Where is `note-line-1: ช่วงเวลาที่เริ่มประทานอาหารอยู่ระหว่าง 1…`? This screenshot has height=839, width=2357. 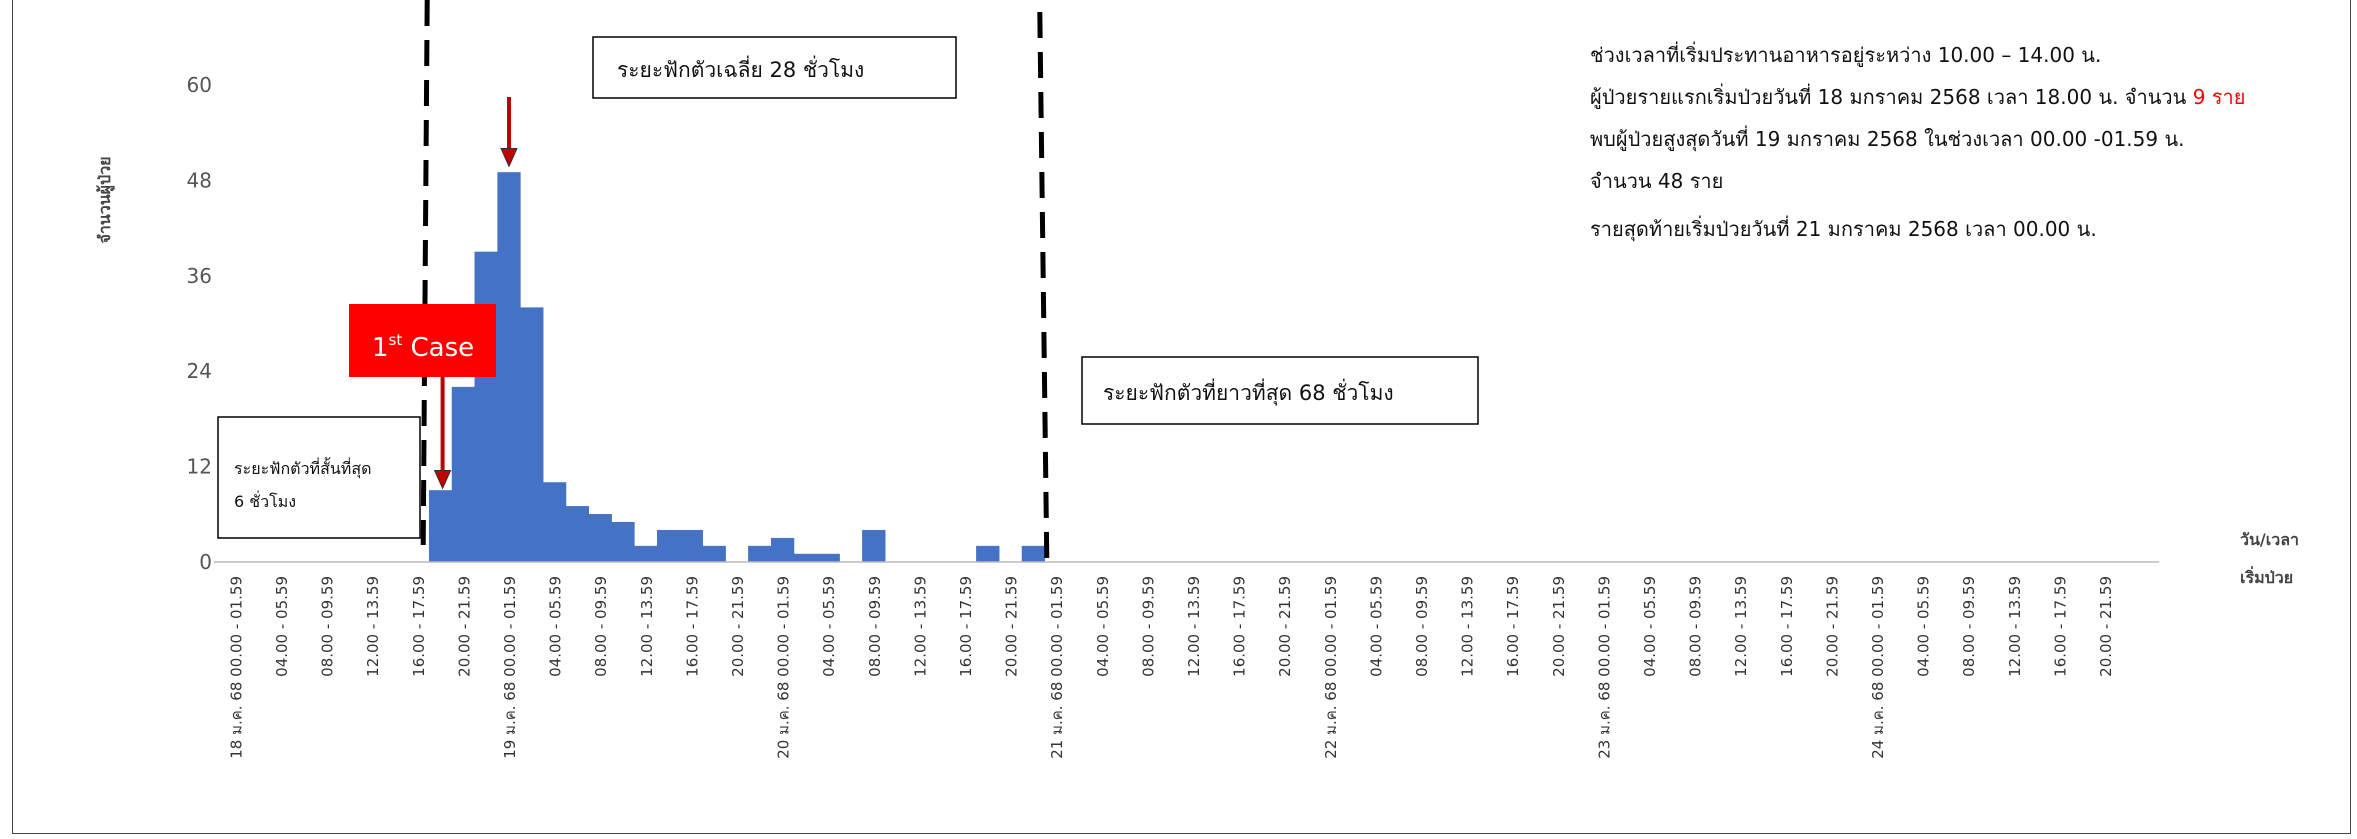
note-line-1: ช่วงเวลาที่เริ่มประทานอาหารอยู่ระหว่าง 1… is located at coordinates (1845, 54).